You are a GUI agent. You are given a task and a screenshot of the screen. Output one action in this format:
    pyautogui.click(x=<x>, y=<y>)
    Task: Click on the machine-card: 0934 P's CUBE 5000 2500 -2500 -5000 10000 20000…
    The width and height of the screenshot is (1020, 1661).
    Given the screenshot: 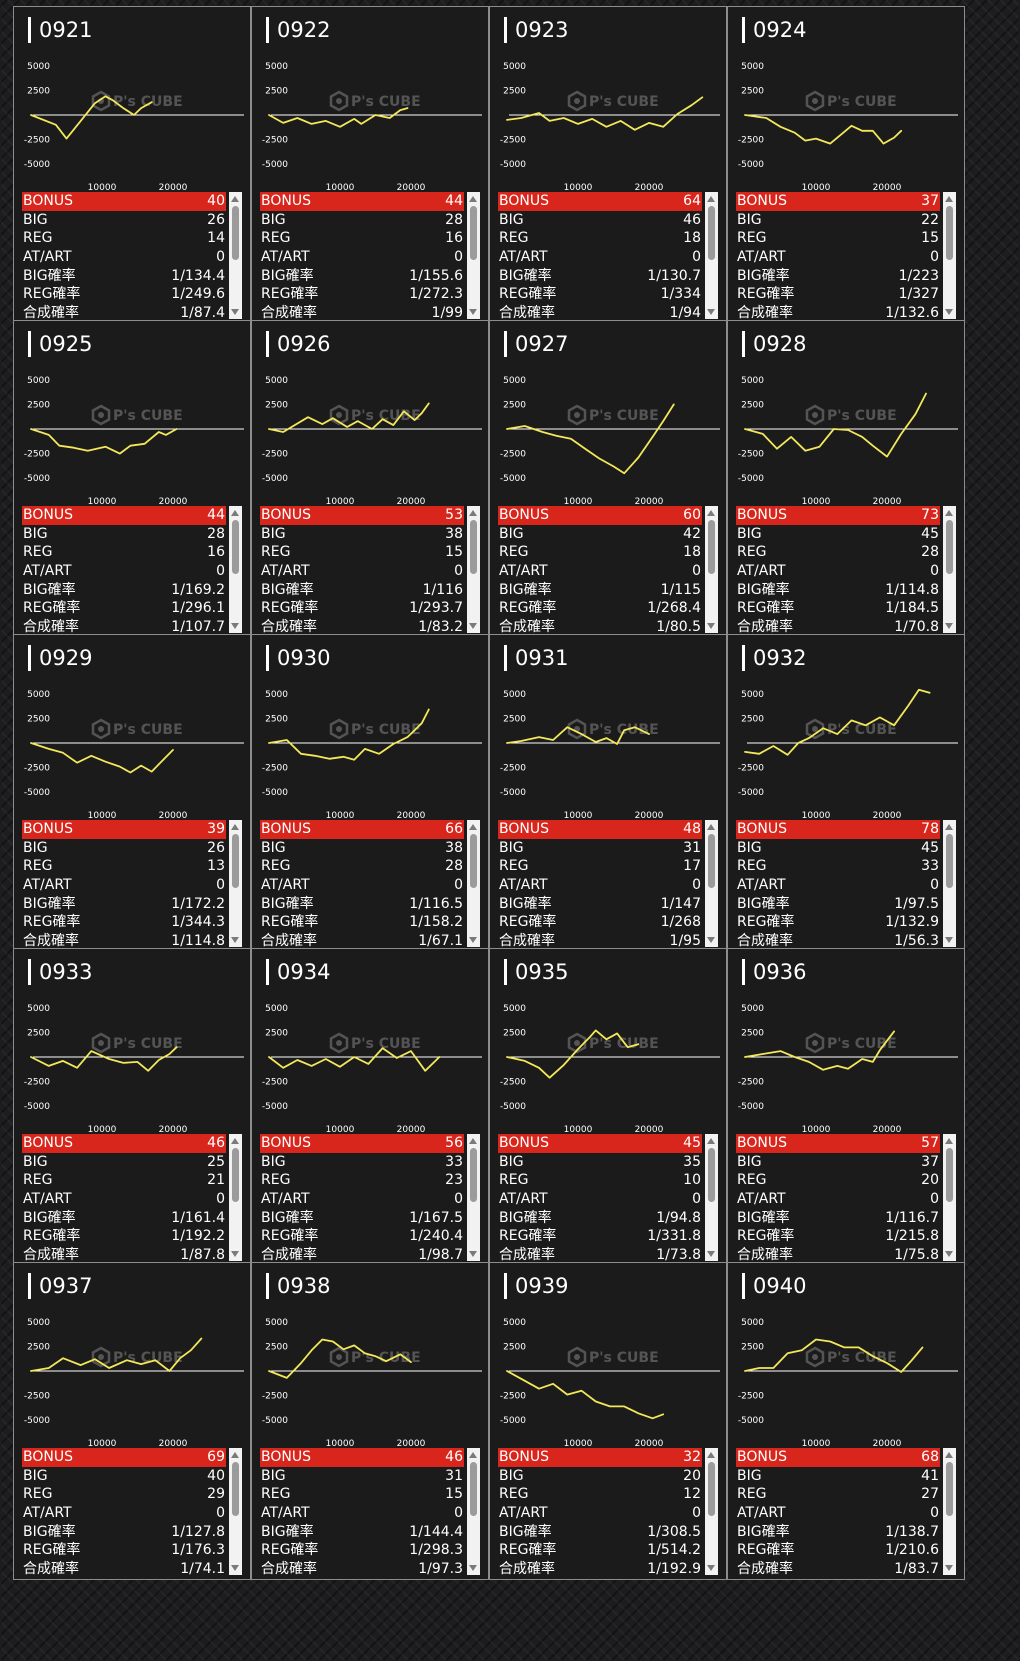 What is the action you would take?
    pyautogui.click(x=370, y=1107)
    